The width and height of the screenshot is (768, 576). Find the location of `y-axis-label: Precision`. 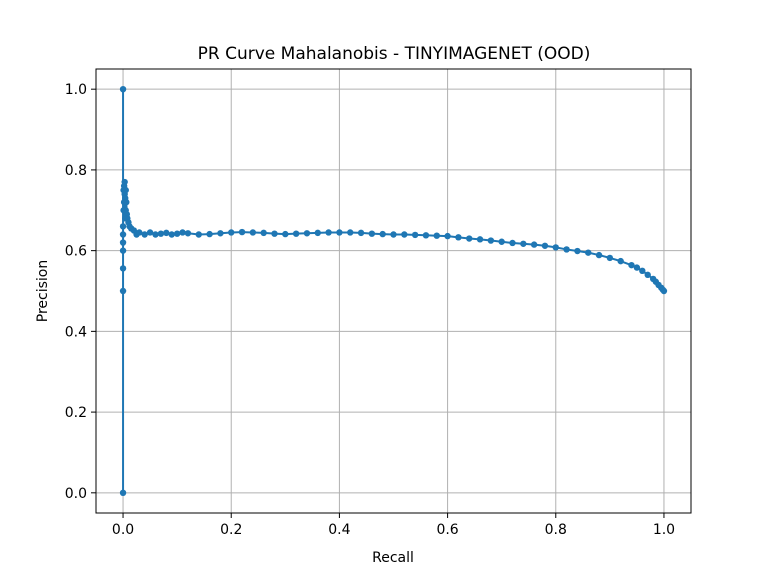

y-axis-label: Precision is located at coordinates (43, 291).